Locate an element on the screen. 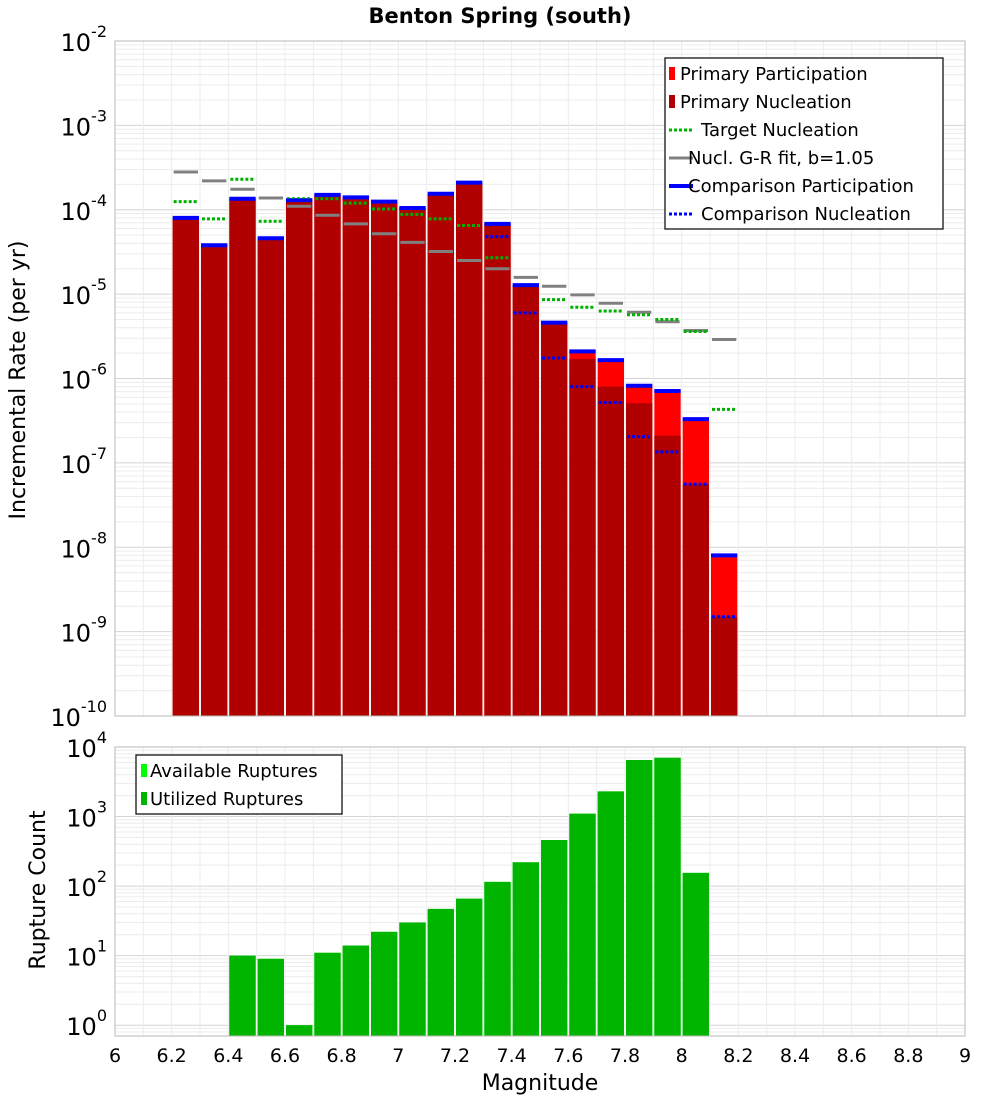  top-y-tick-label: 10⁻⁴ is located at coordinates (84, 208).